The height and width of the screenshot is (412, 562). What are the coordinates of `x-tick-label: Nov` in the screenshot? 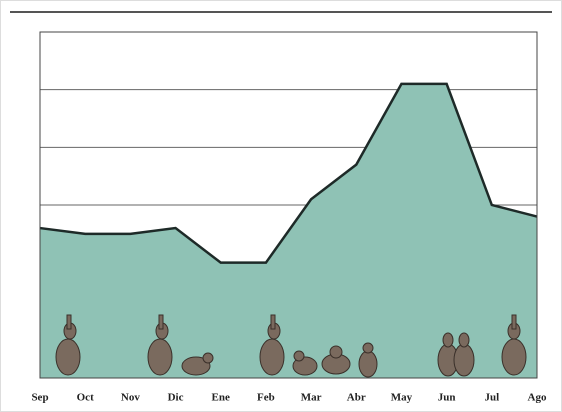 It's located at (130, 398).